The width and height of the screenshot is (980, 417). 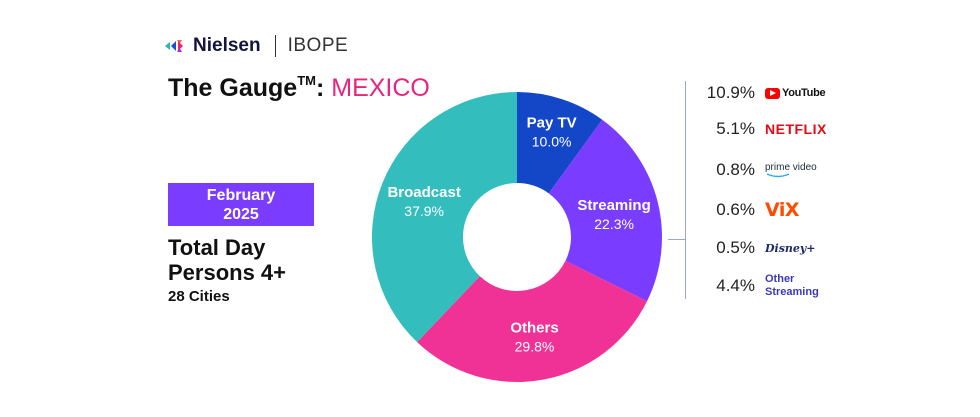 I want to click on slice-value-label: 37.9%, so click(x=424, y=211).